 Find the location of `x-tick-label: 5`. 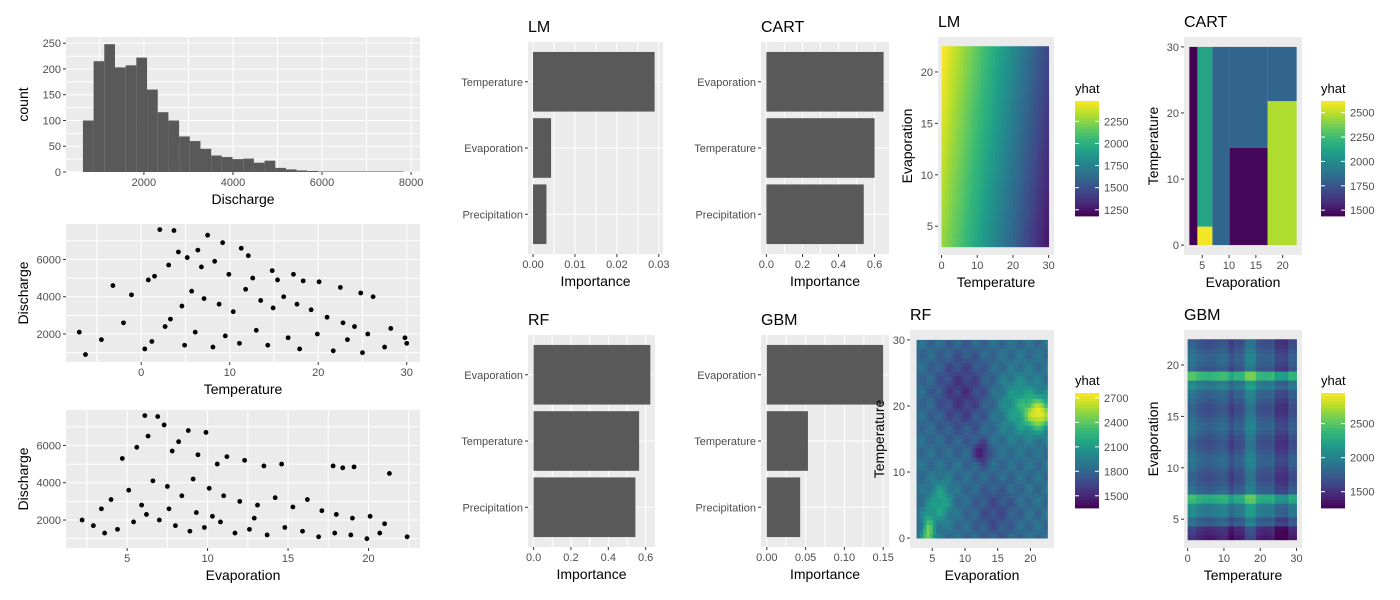

x-tick-label: 5 is located at coordinates (932, 559).